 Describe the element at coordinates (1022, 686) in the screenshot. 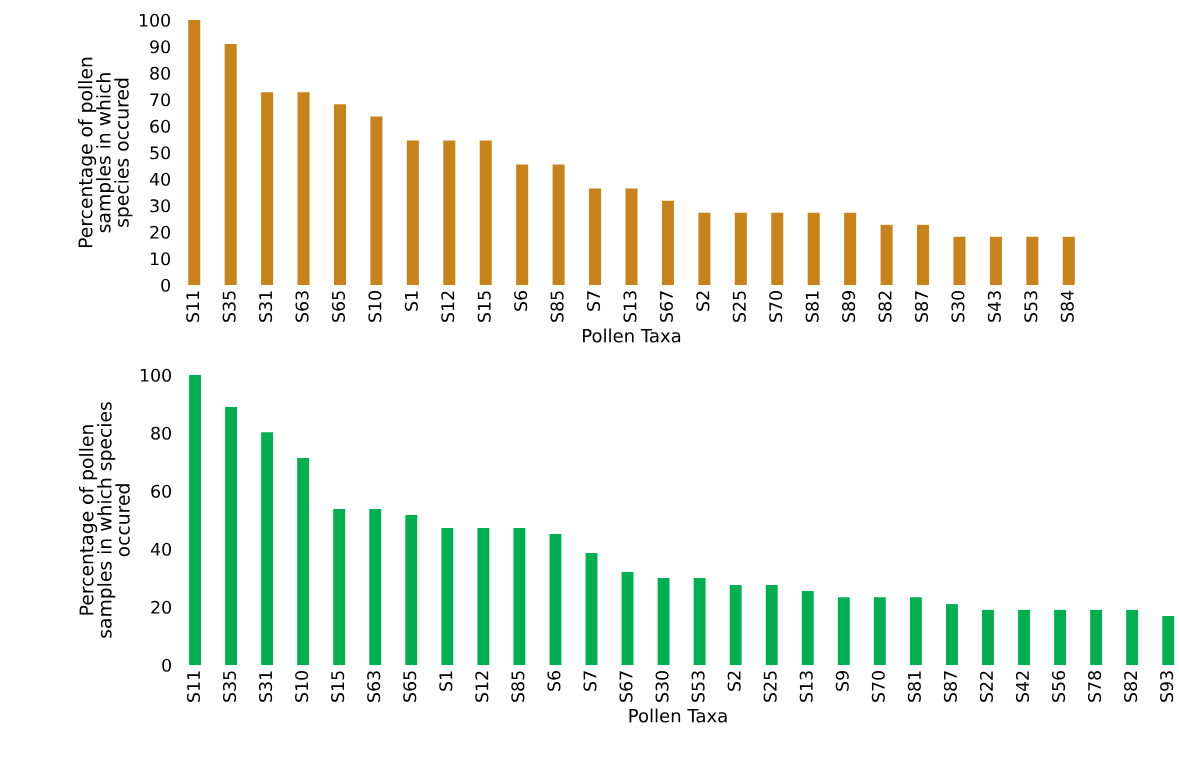

I see `x-tick-label: S42` at that location.